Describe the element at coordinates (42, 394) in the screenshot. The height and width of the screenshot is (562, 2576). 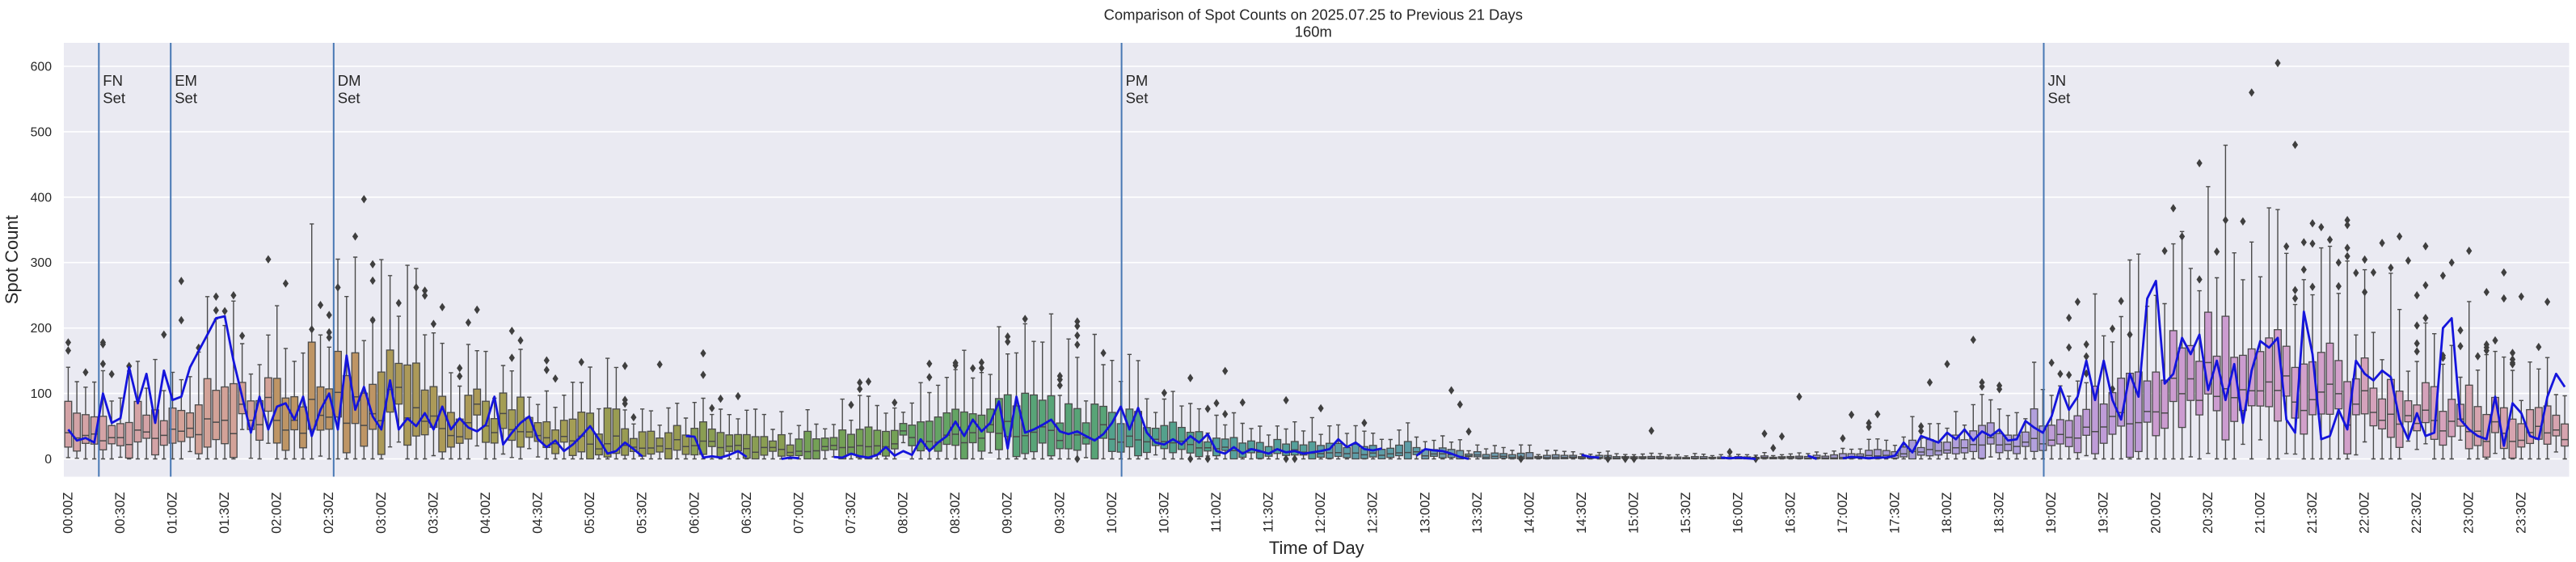
I see `svg-text: 100` at that location.